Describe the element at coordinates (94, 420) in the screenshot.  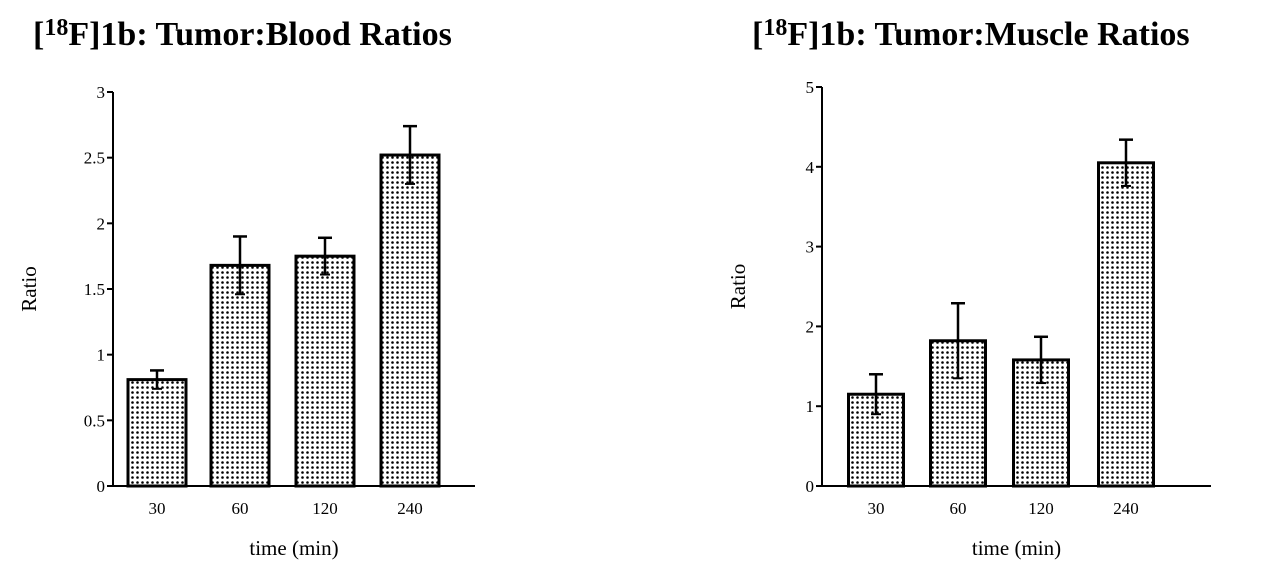
I see `chart-1-y-tick-label: 0.5` at that location.